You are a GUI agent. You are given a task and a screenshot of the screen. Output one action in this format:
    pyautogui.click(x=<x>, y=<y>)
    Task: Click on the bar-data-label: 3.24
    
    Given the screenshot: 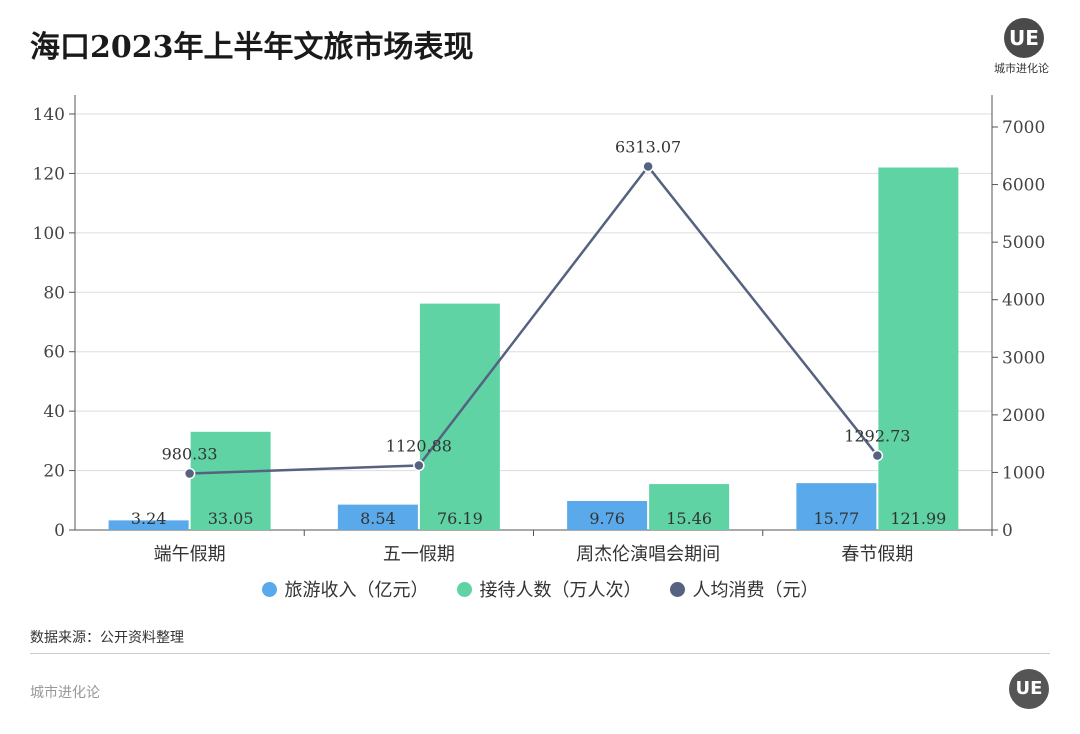 What is the action you would take?
    pyautogui.click(x=149, y=518)
    